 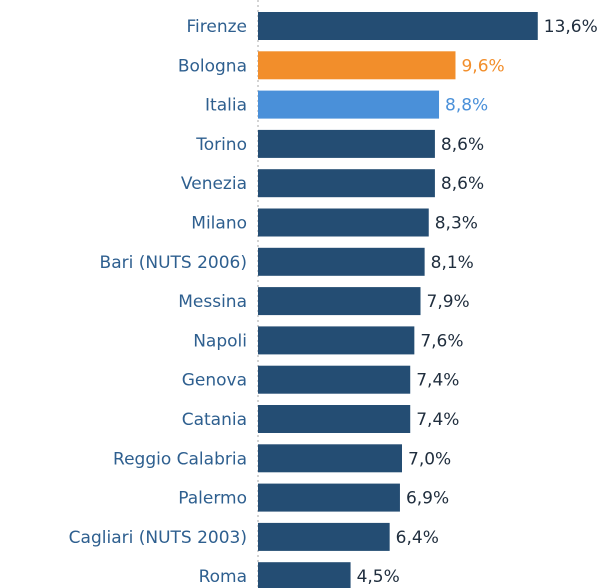 I want to click on category-label: Milano, so click(x=219, y=224).